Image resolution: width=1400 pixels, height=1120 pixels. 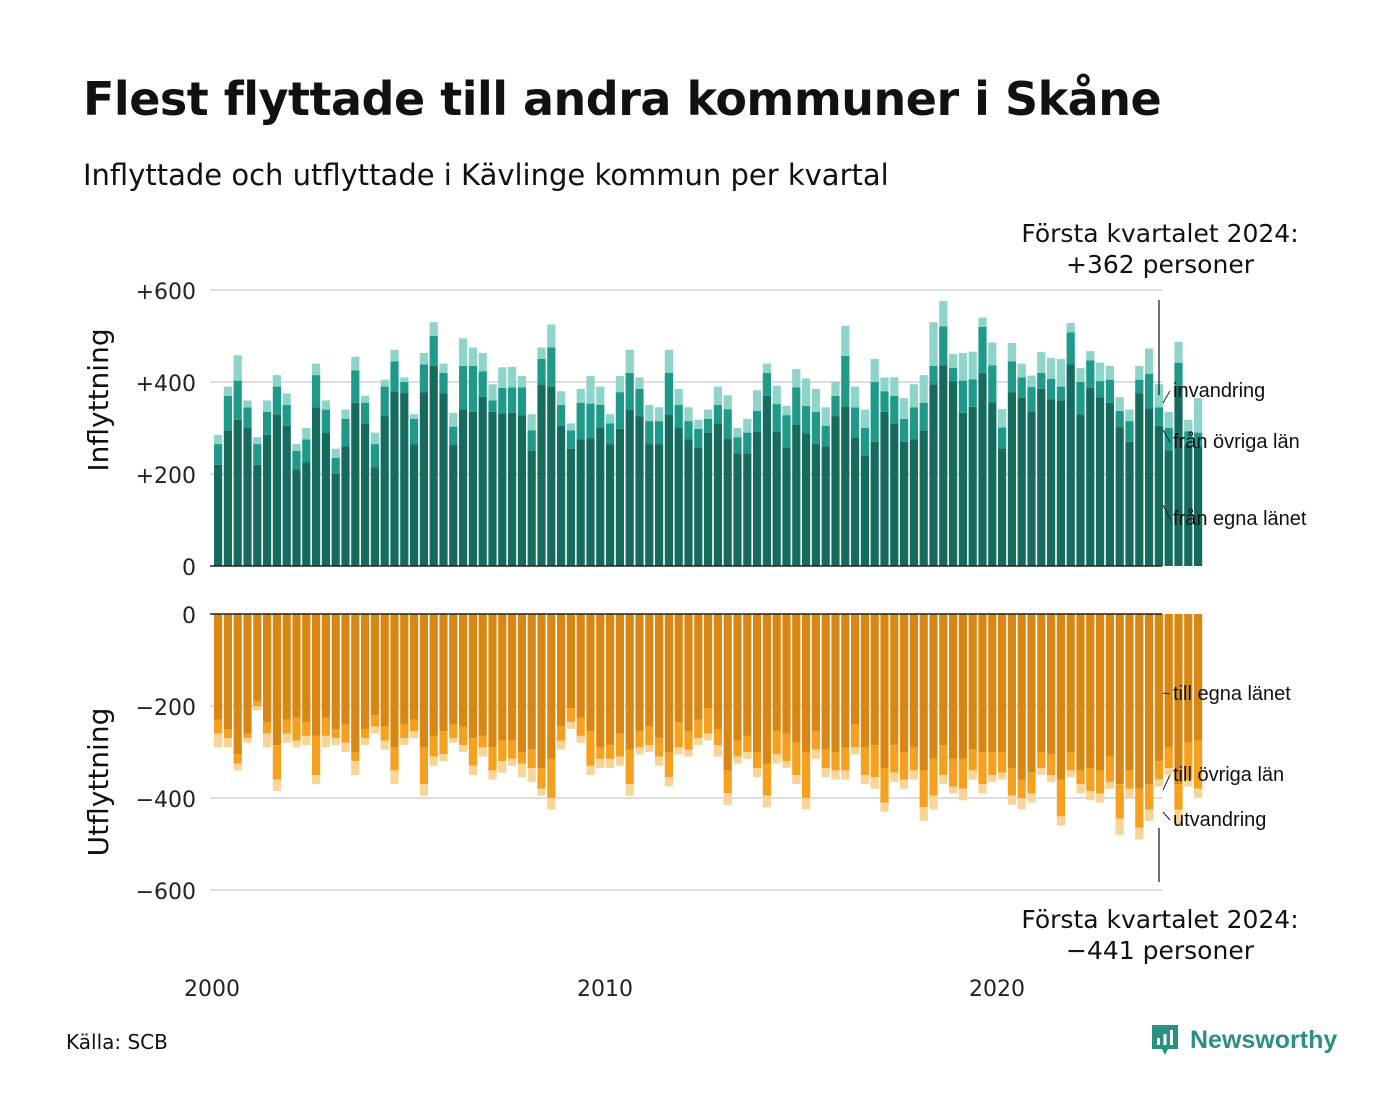 I want to click on y-axis-title-inflyttning: Inflyttning, so click(x=98, y=399).